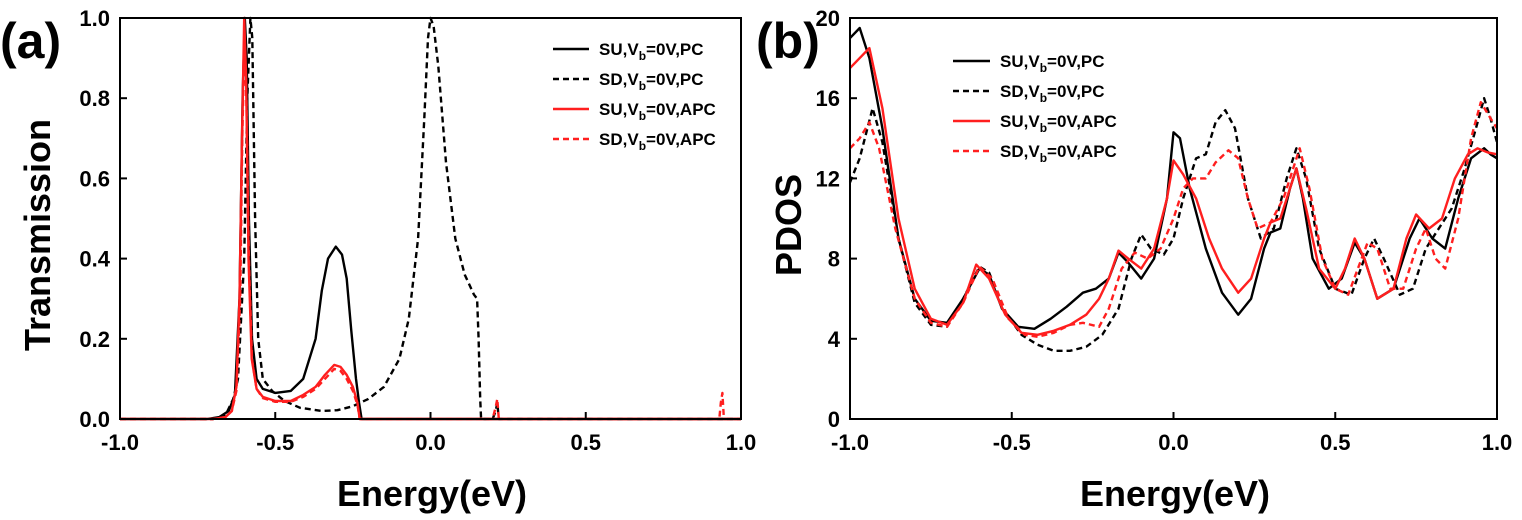 The width and height of the screenshot is (1522, 520). What do you see at coordinates (1052, 93) in the screenshot?
I see `panel-b-legend-label-2: SD,Vb=0V,PC` at bounding box center [1052, 93].